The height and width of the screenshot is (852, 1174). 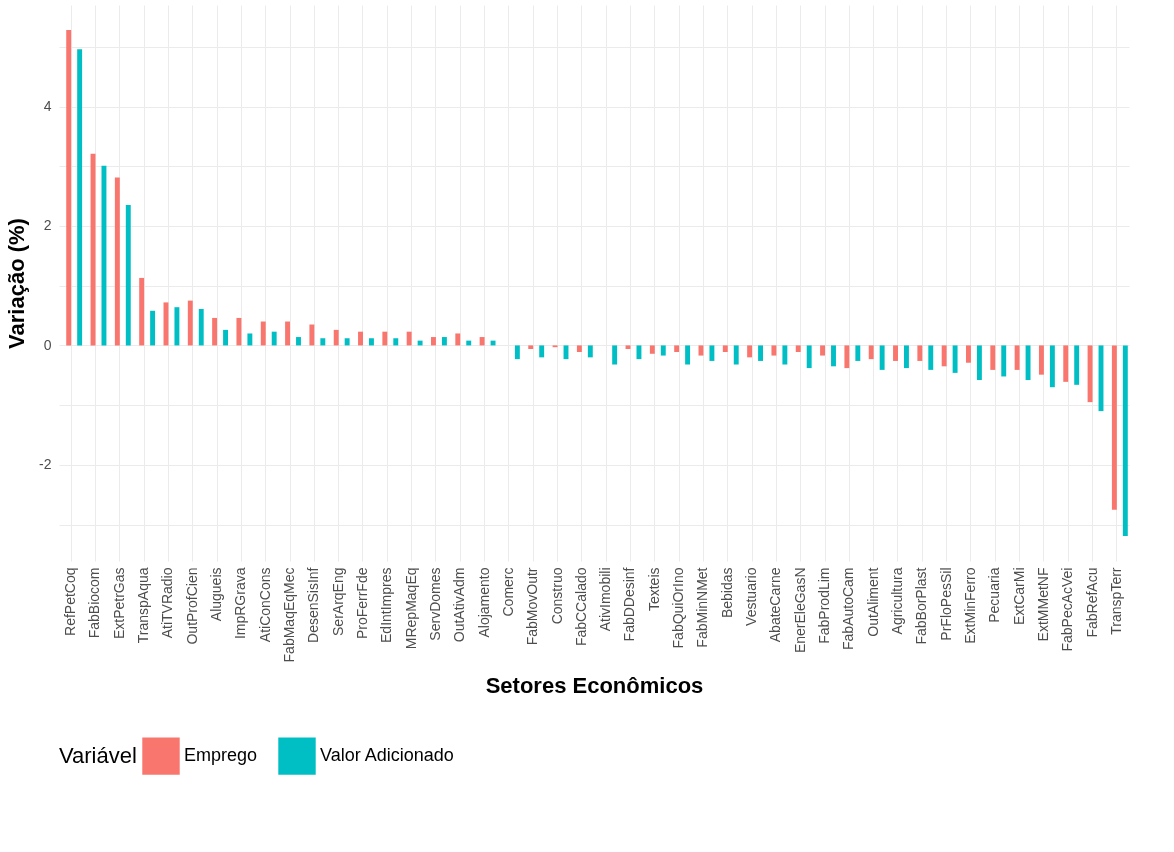 What do you see at coordinates (191, 606) in the screenshot?
I see `x-tick-label: OutProfCien` at bounding box center [191, 606].